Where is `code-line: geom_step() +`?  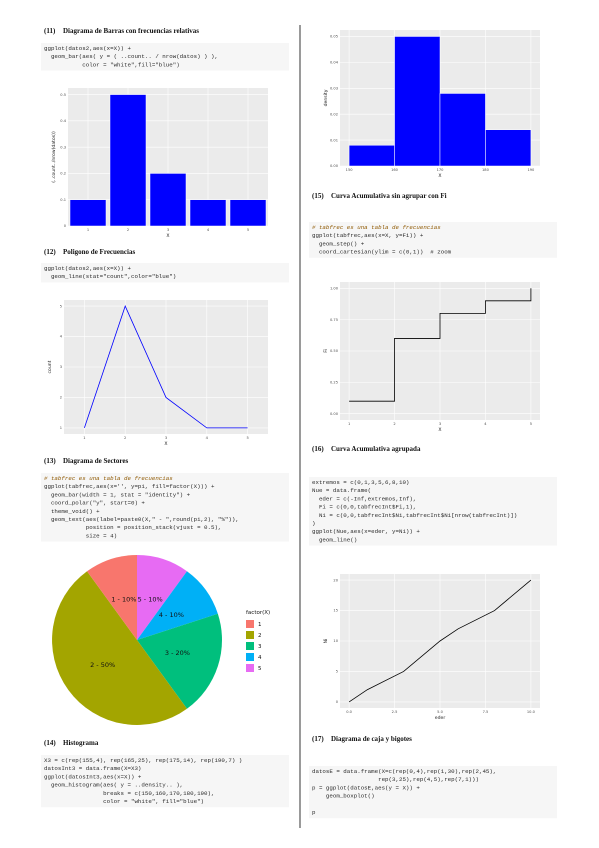 code-line: geom_step() + is located at coordinates (338, 243).